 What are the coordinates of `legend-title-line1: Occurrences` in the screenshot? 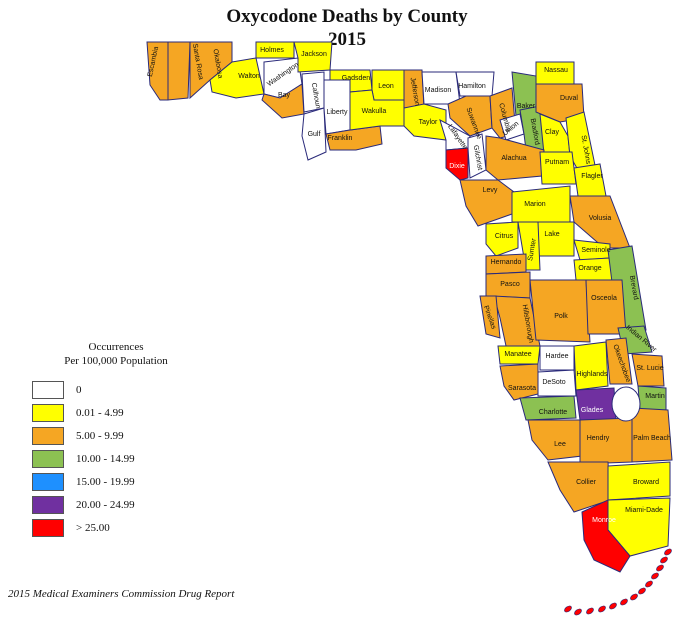 It's located at (116, 347).